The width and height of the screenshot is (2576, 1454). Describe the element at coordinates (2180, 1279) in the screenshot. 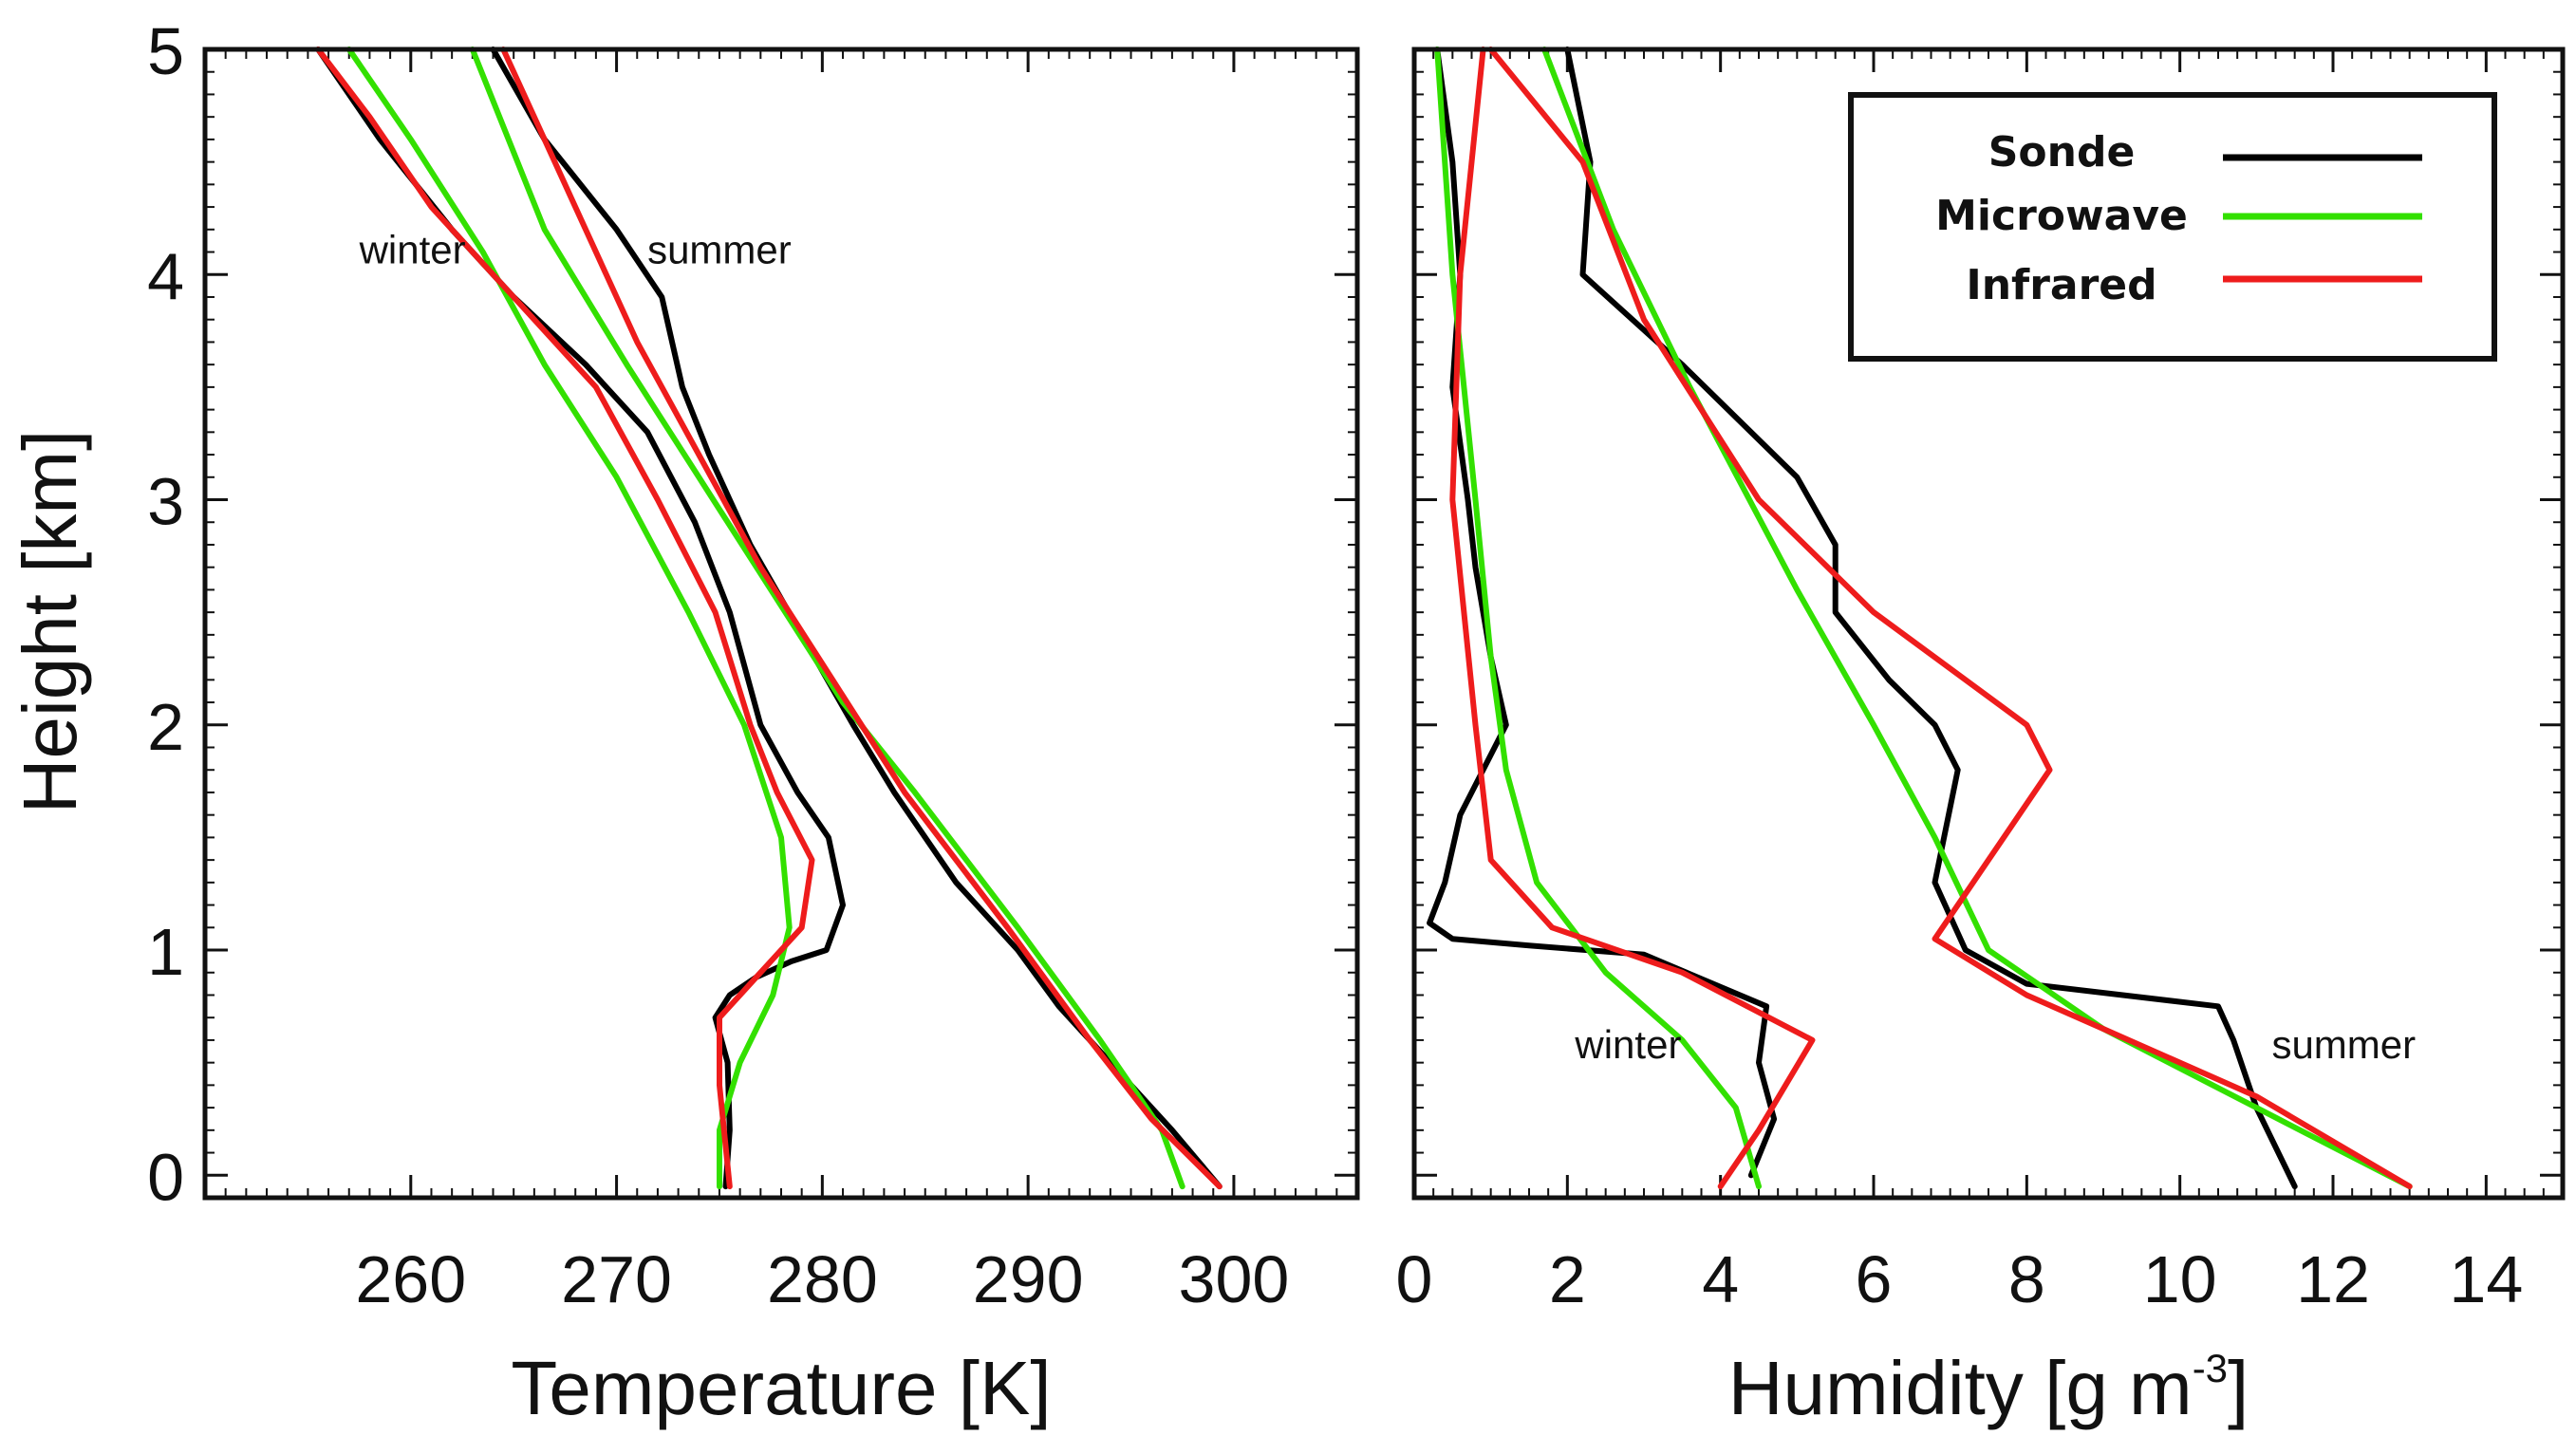

I see `humidity-x-tick-label: 10` at that location.